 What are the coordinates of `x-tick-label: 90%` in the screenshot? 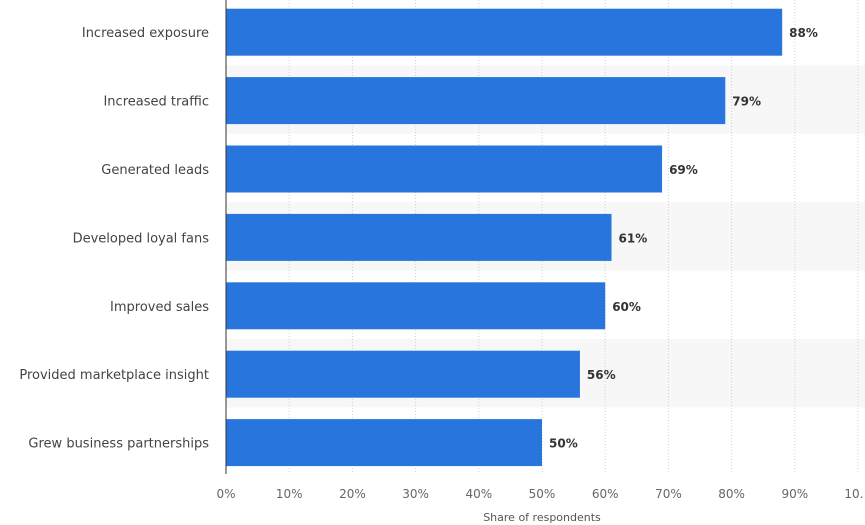 It's located at (794, 494).